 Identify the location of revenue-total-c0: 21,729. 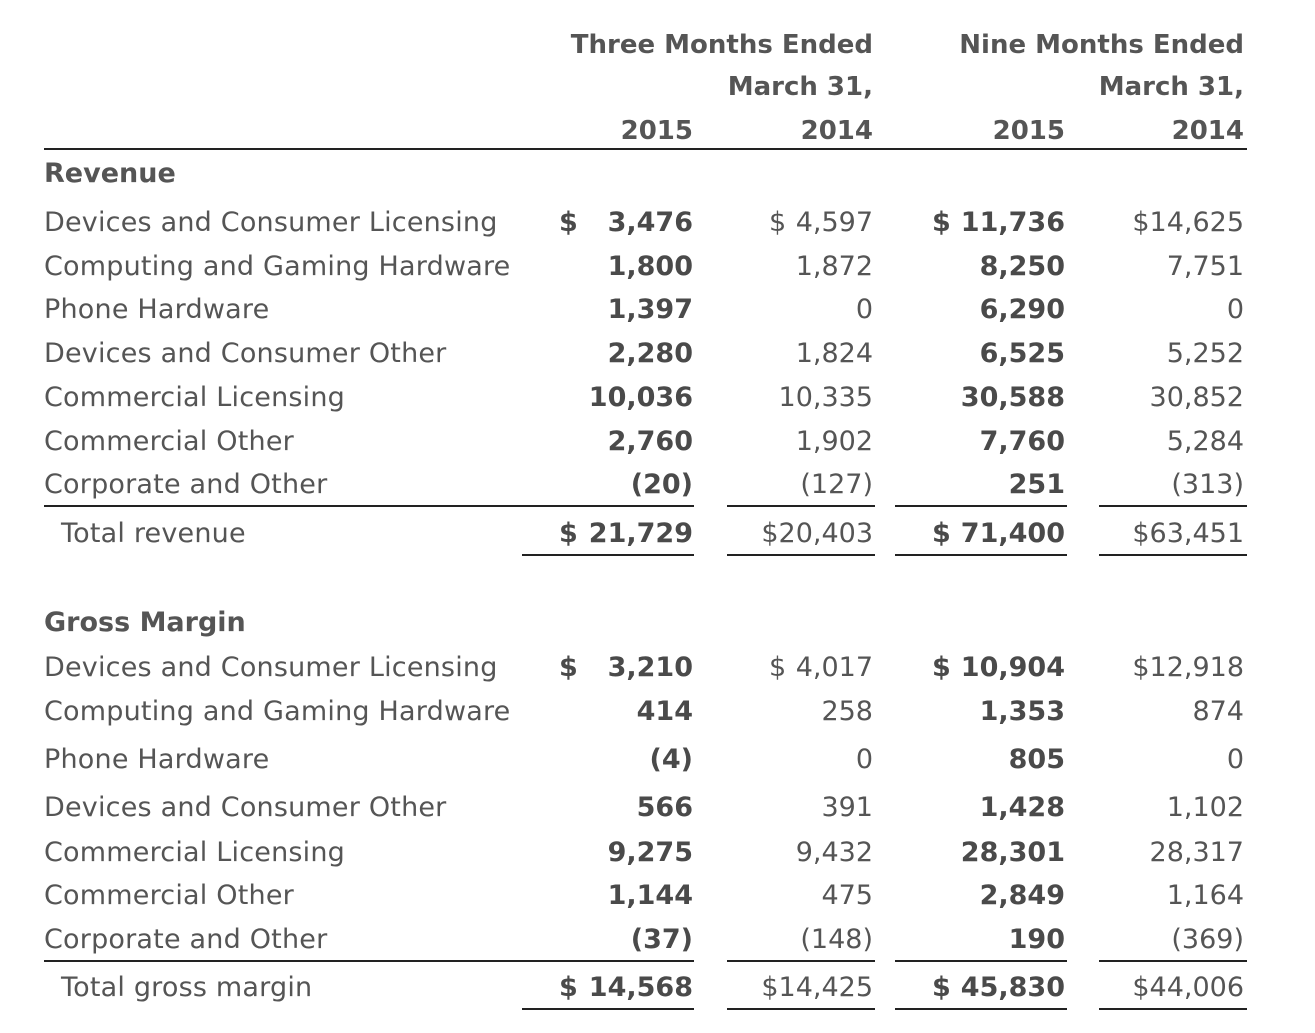
(640, 533).